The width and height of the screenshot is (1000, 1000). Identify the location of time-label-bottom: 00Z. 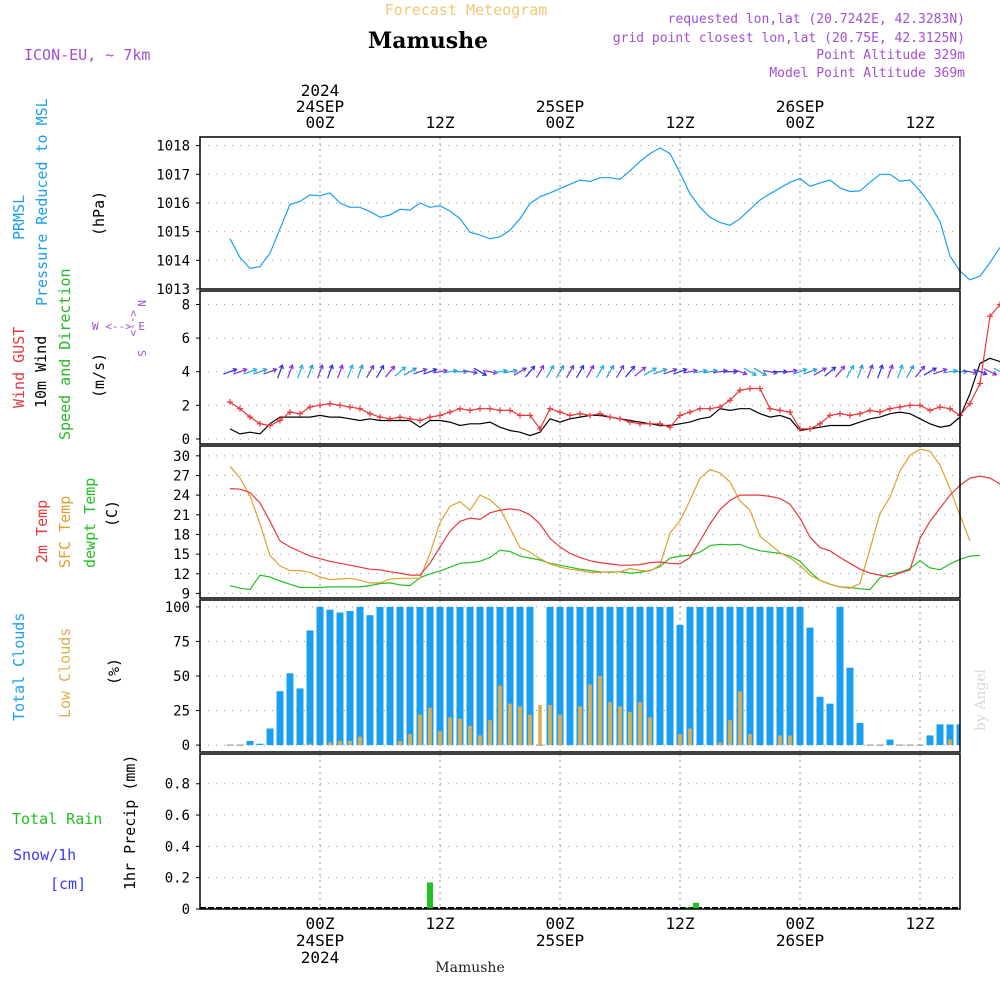
(320, 923).